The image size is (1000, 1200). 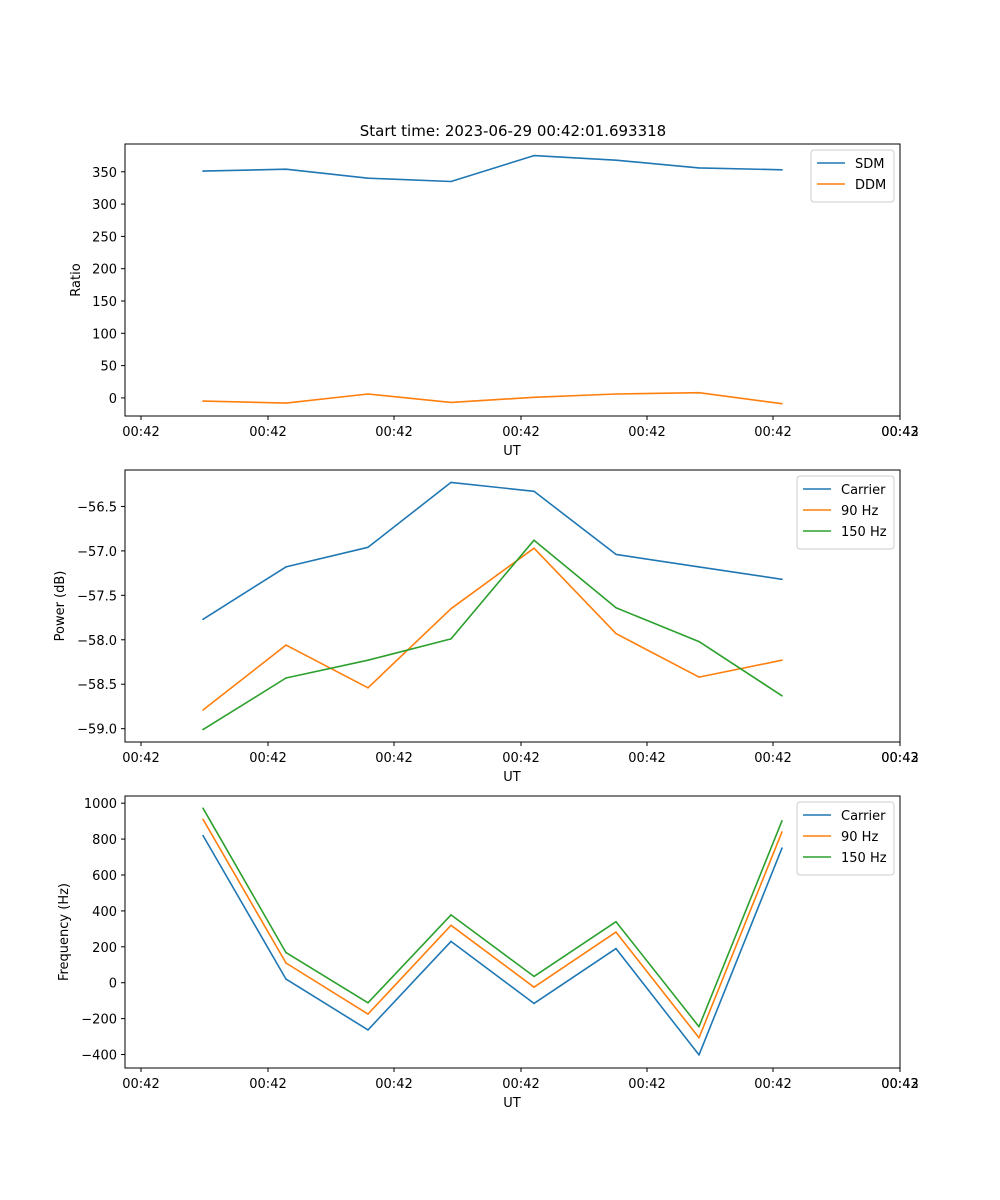 What do you see at coordinates (97, 685) in the screenshot?
I see `y-tick-label: −58.5` at bounding box center [97, 685].